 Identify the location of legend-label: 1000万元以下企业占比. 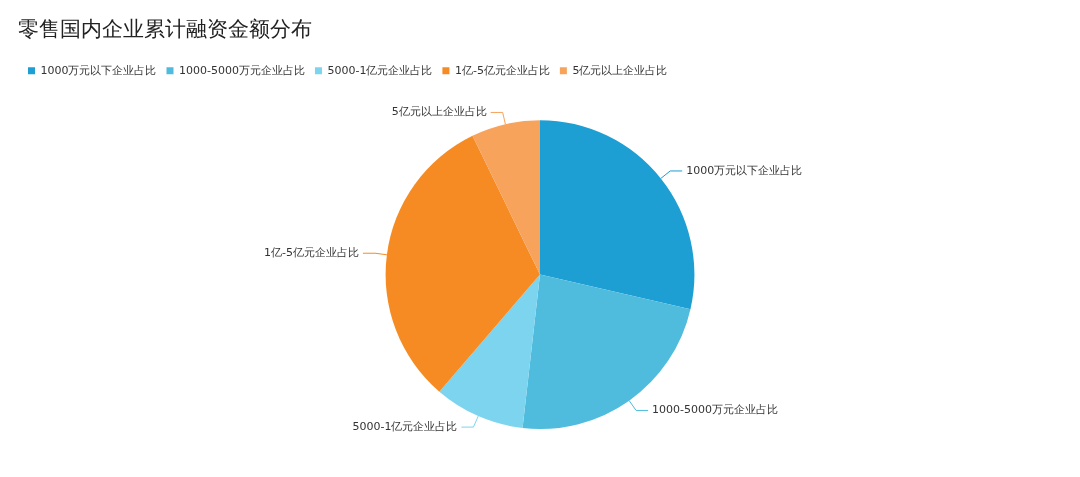
(98, 70).